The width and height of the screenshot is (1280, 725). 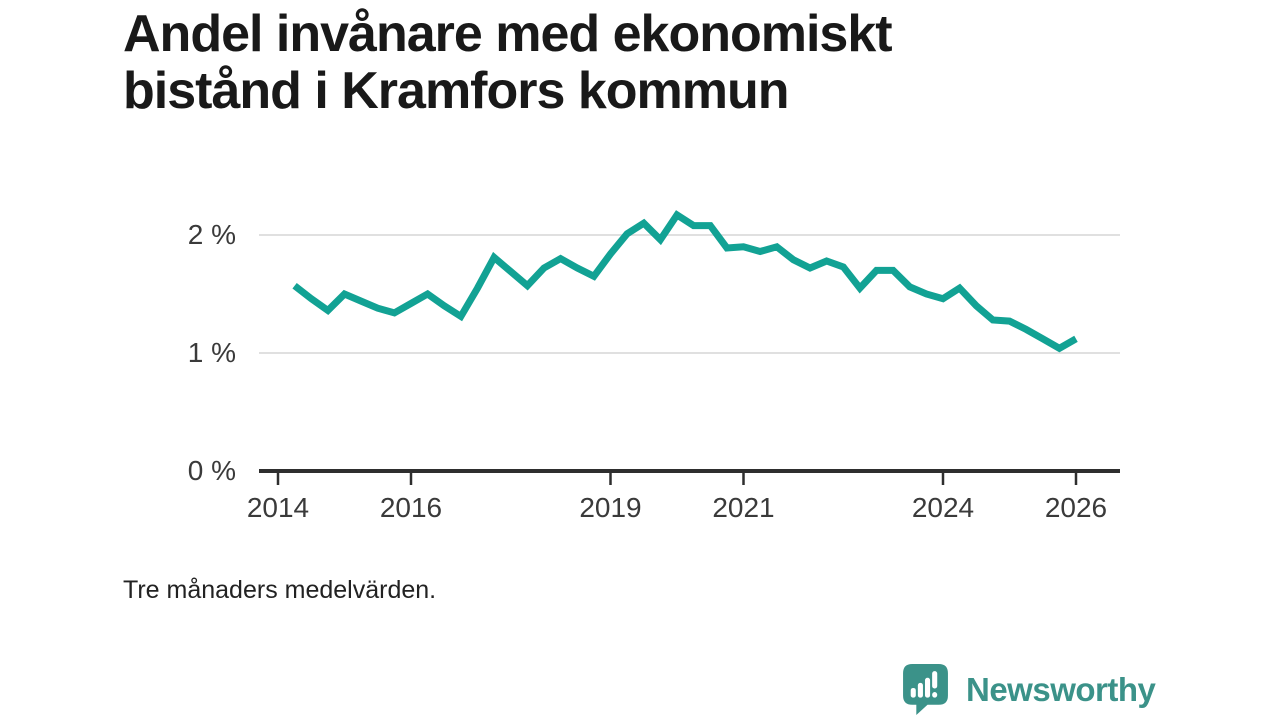 What do you see at coordinates (925, 689) in the screenshot?
I see `newsworthy-speech-bubble-bar-chart-icon` at bounding box center [925, 689].